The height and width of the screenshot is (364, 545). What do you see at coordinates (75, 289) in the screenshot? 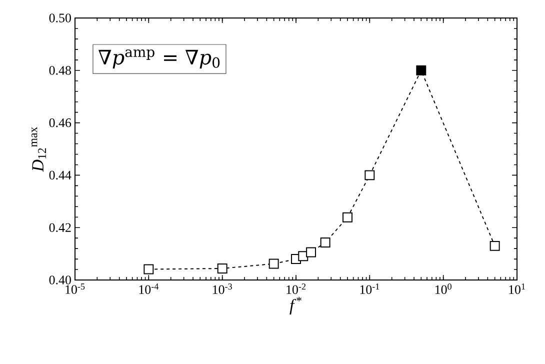
I see `x-tick-label: 10$^{-5}$` at bounding box center [75, 289].